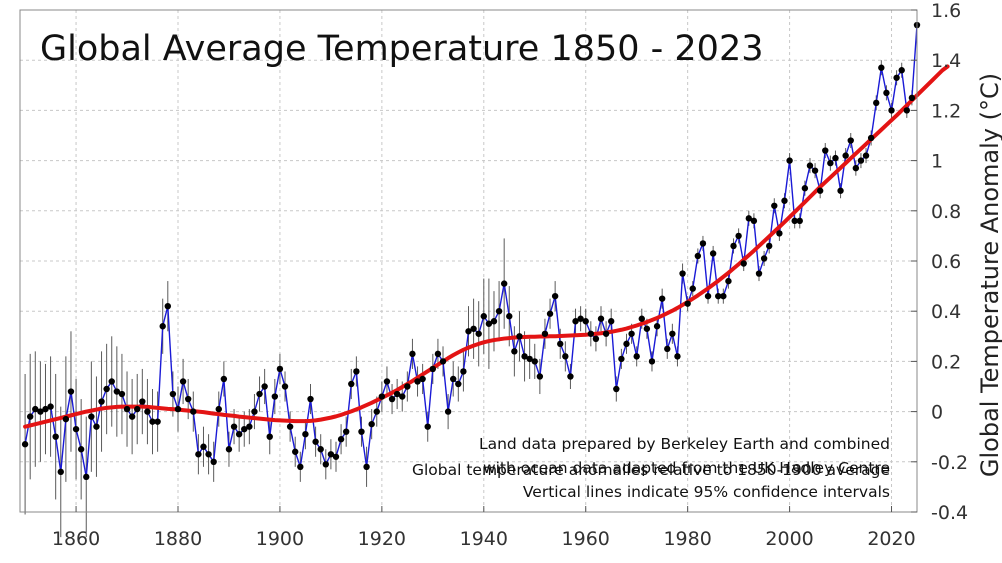 Image resolution: width=1002 pixels, height=563 pixels. I want to click on x-axis: 1860 1880 1900 1920 1940 1960 1980 2000 2020, so click(484, 528).